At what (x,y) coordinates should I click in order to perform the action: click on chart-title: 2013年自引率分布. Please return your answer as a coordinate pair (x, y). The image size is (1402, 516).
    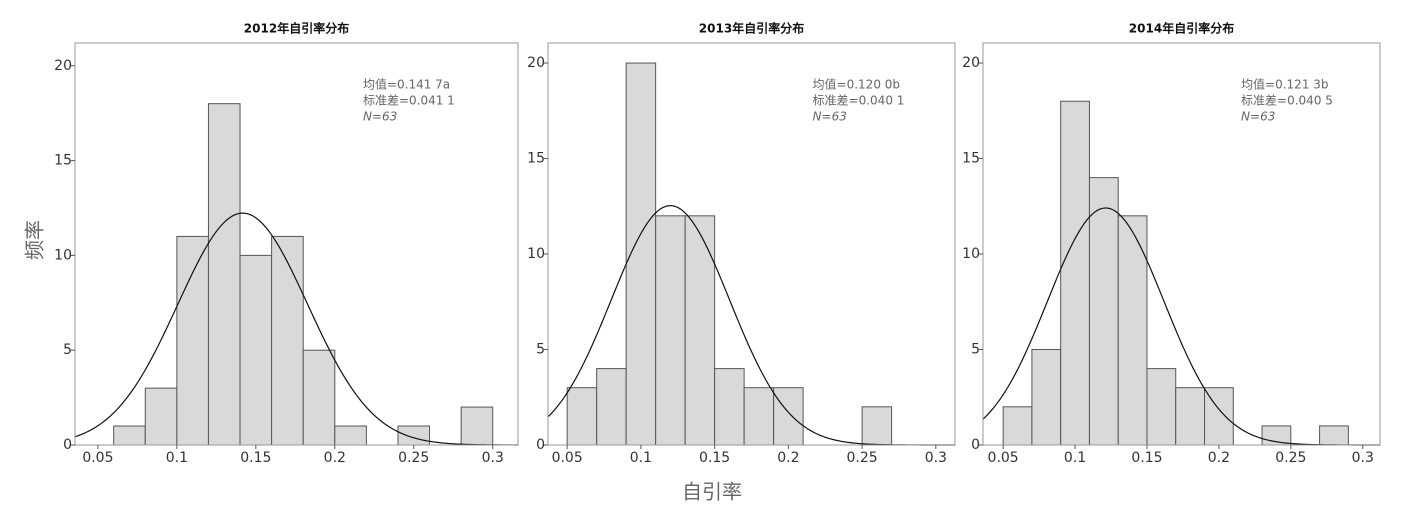
    Looking at the image, I should click on (751, 28).